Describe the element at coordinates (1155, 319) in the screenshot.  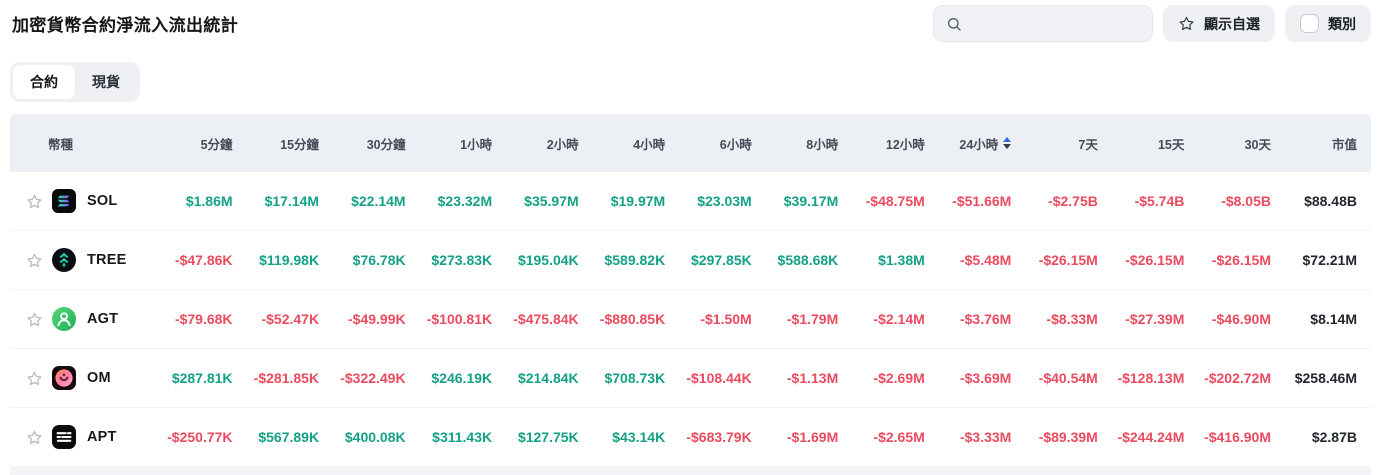
I see `cell-agt-15d: -$27.39M` at that location.